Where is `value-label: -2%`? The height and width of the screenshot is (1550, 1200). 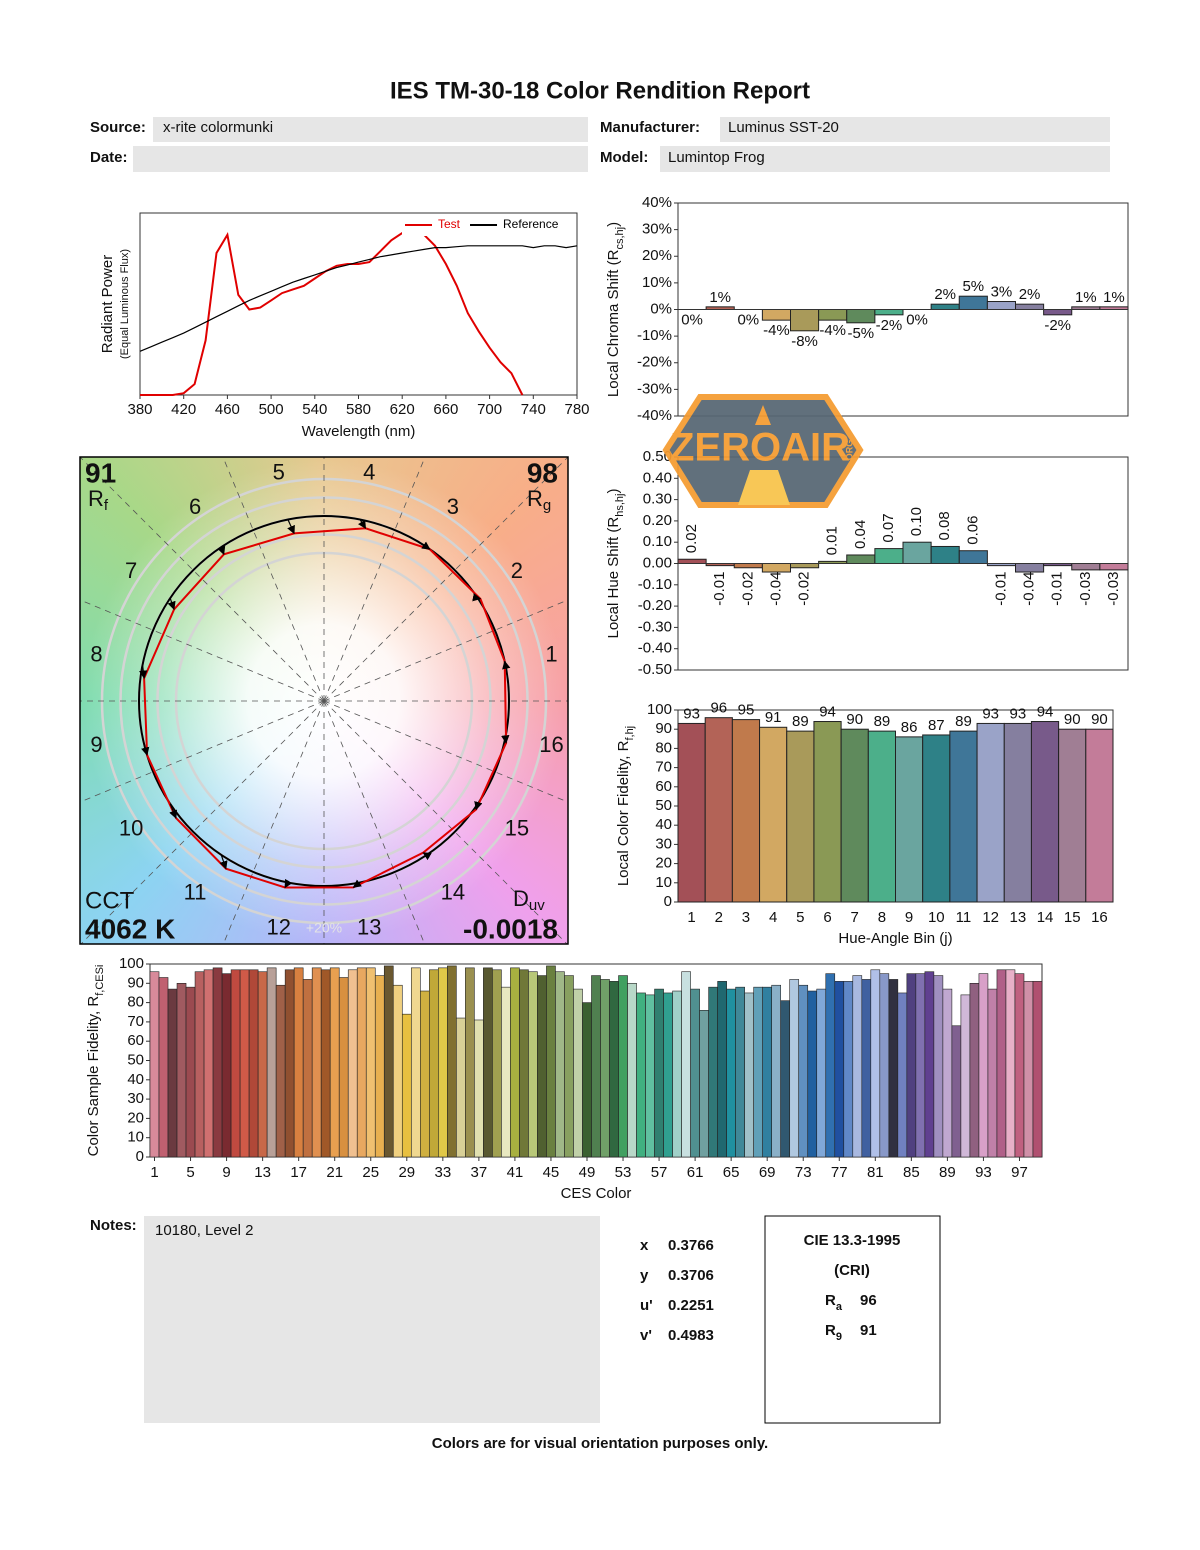
value-label: -2% is located at coordinates (1057, 325).